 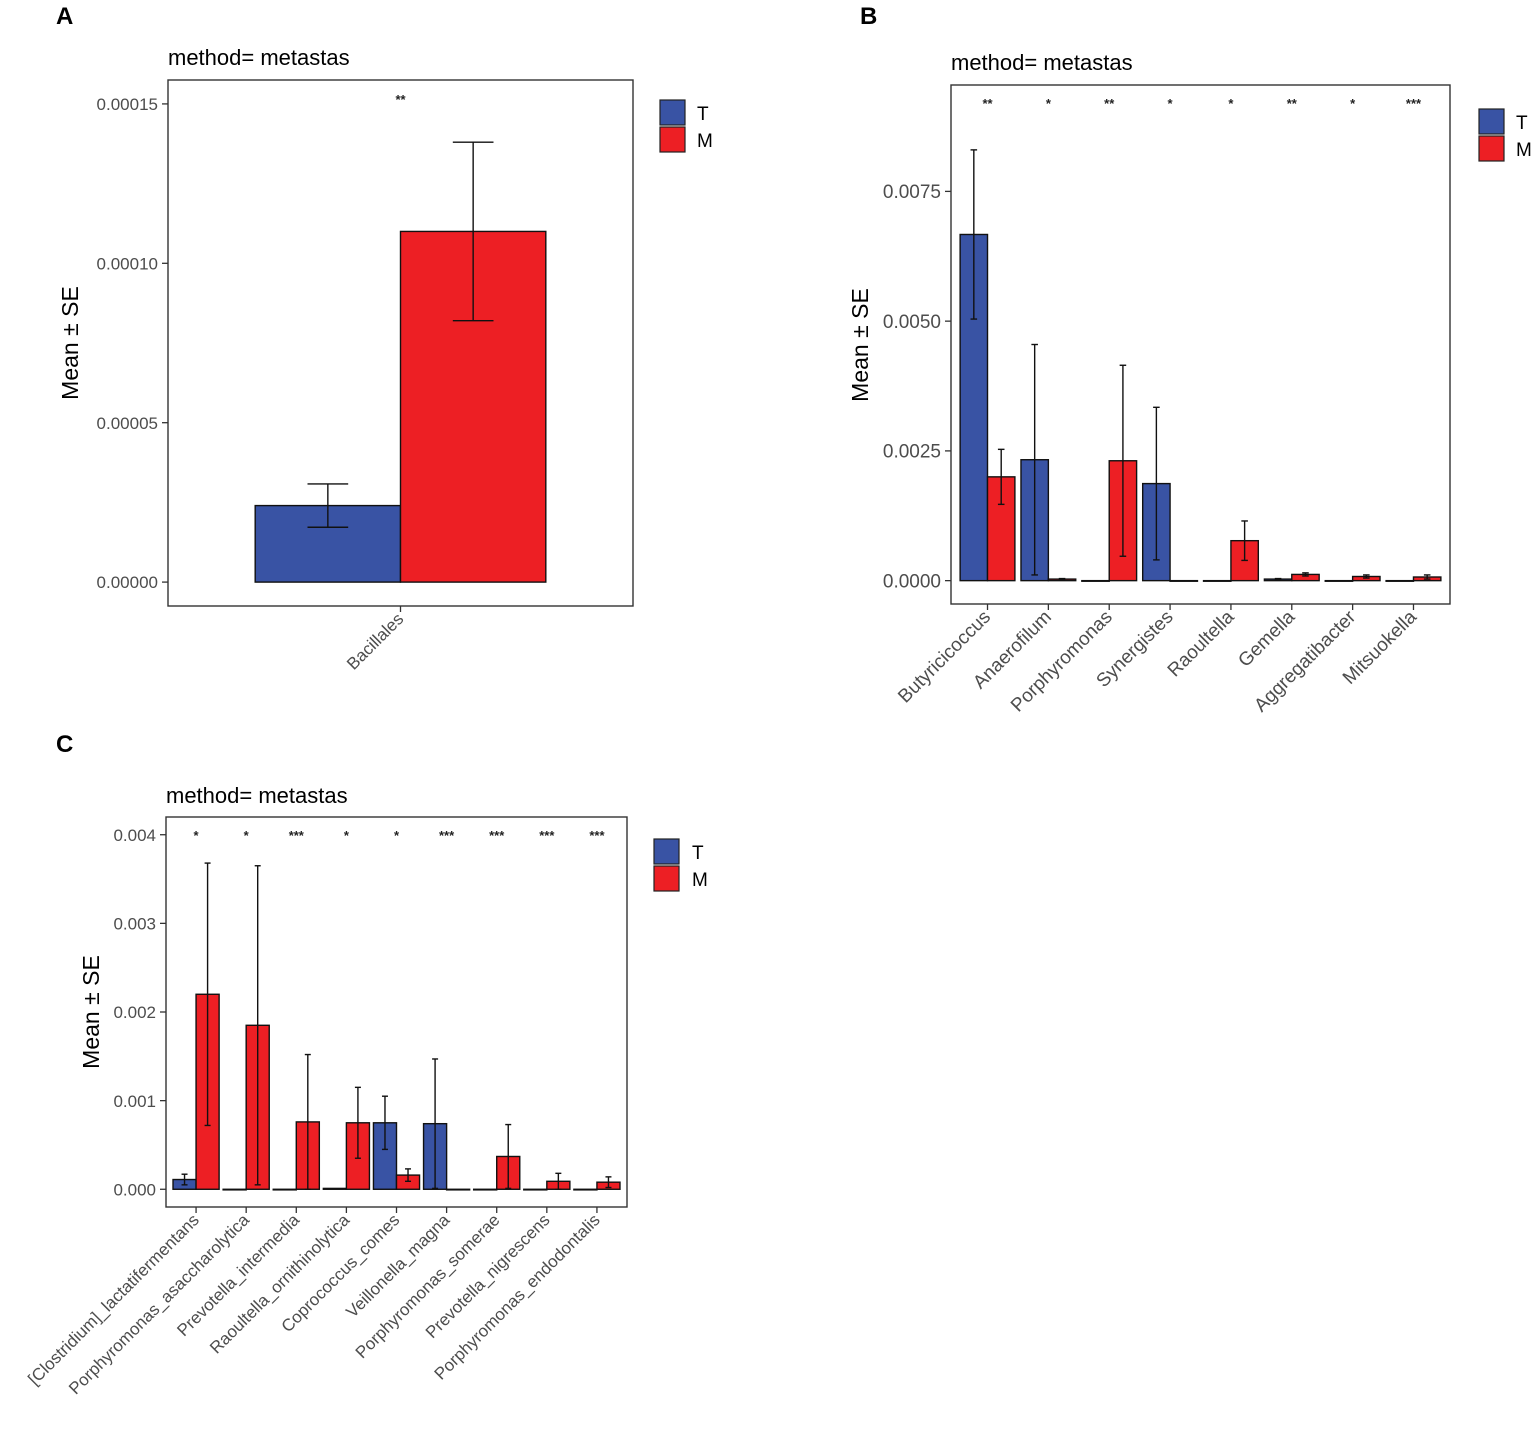 What do you see at coordinates (1042, 62) in the screenshot?
I see `chart-title-b: method= metastas` at bounding box center [1042, 62].